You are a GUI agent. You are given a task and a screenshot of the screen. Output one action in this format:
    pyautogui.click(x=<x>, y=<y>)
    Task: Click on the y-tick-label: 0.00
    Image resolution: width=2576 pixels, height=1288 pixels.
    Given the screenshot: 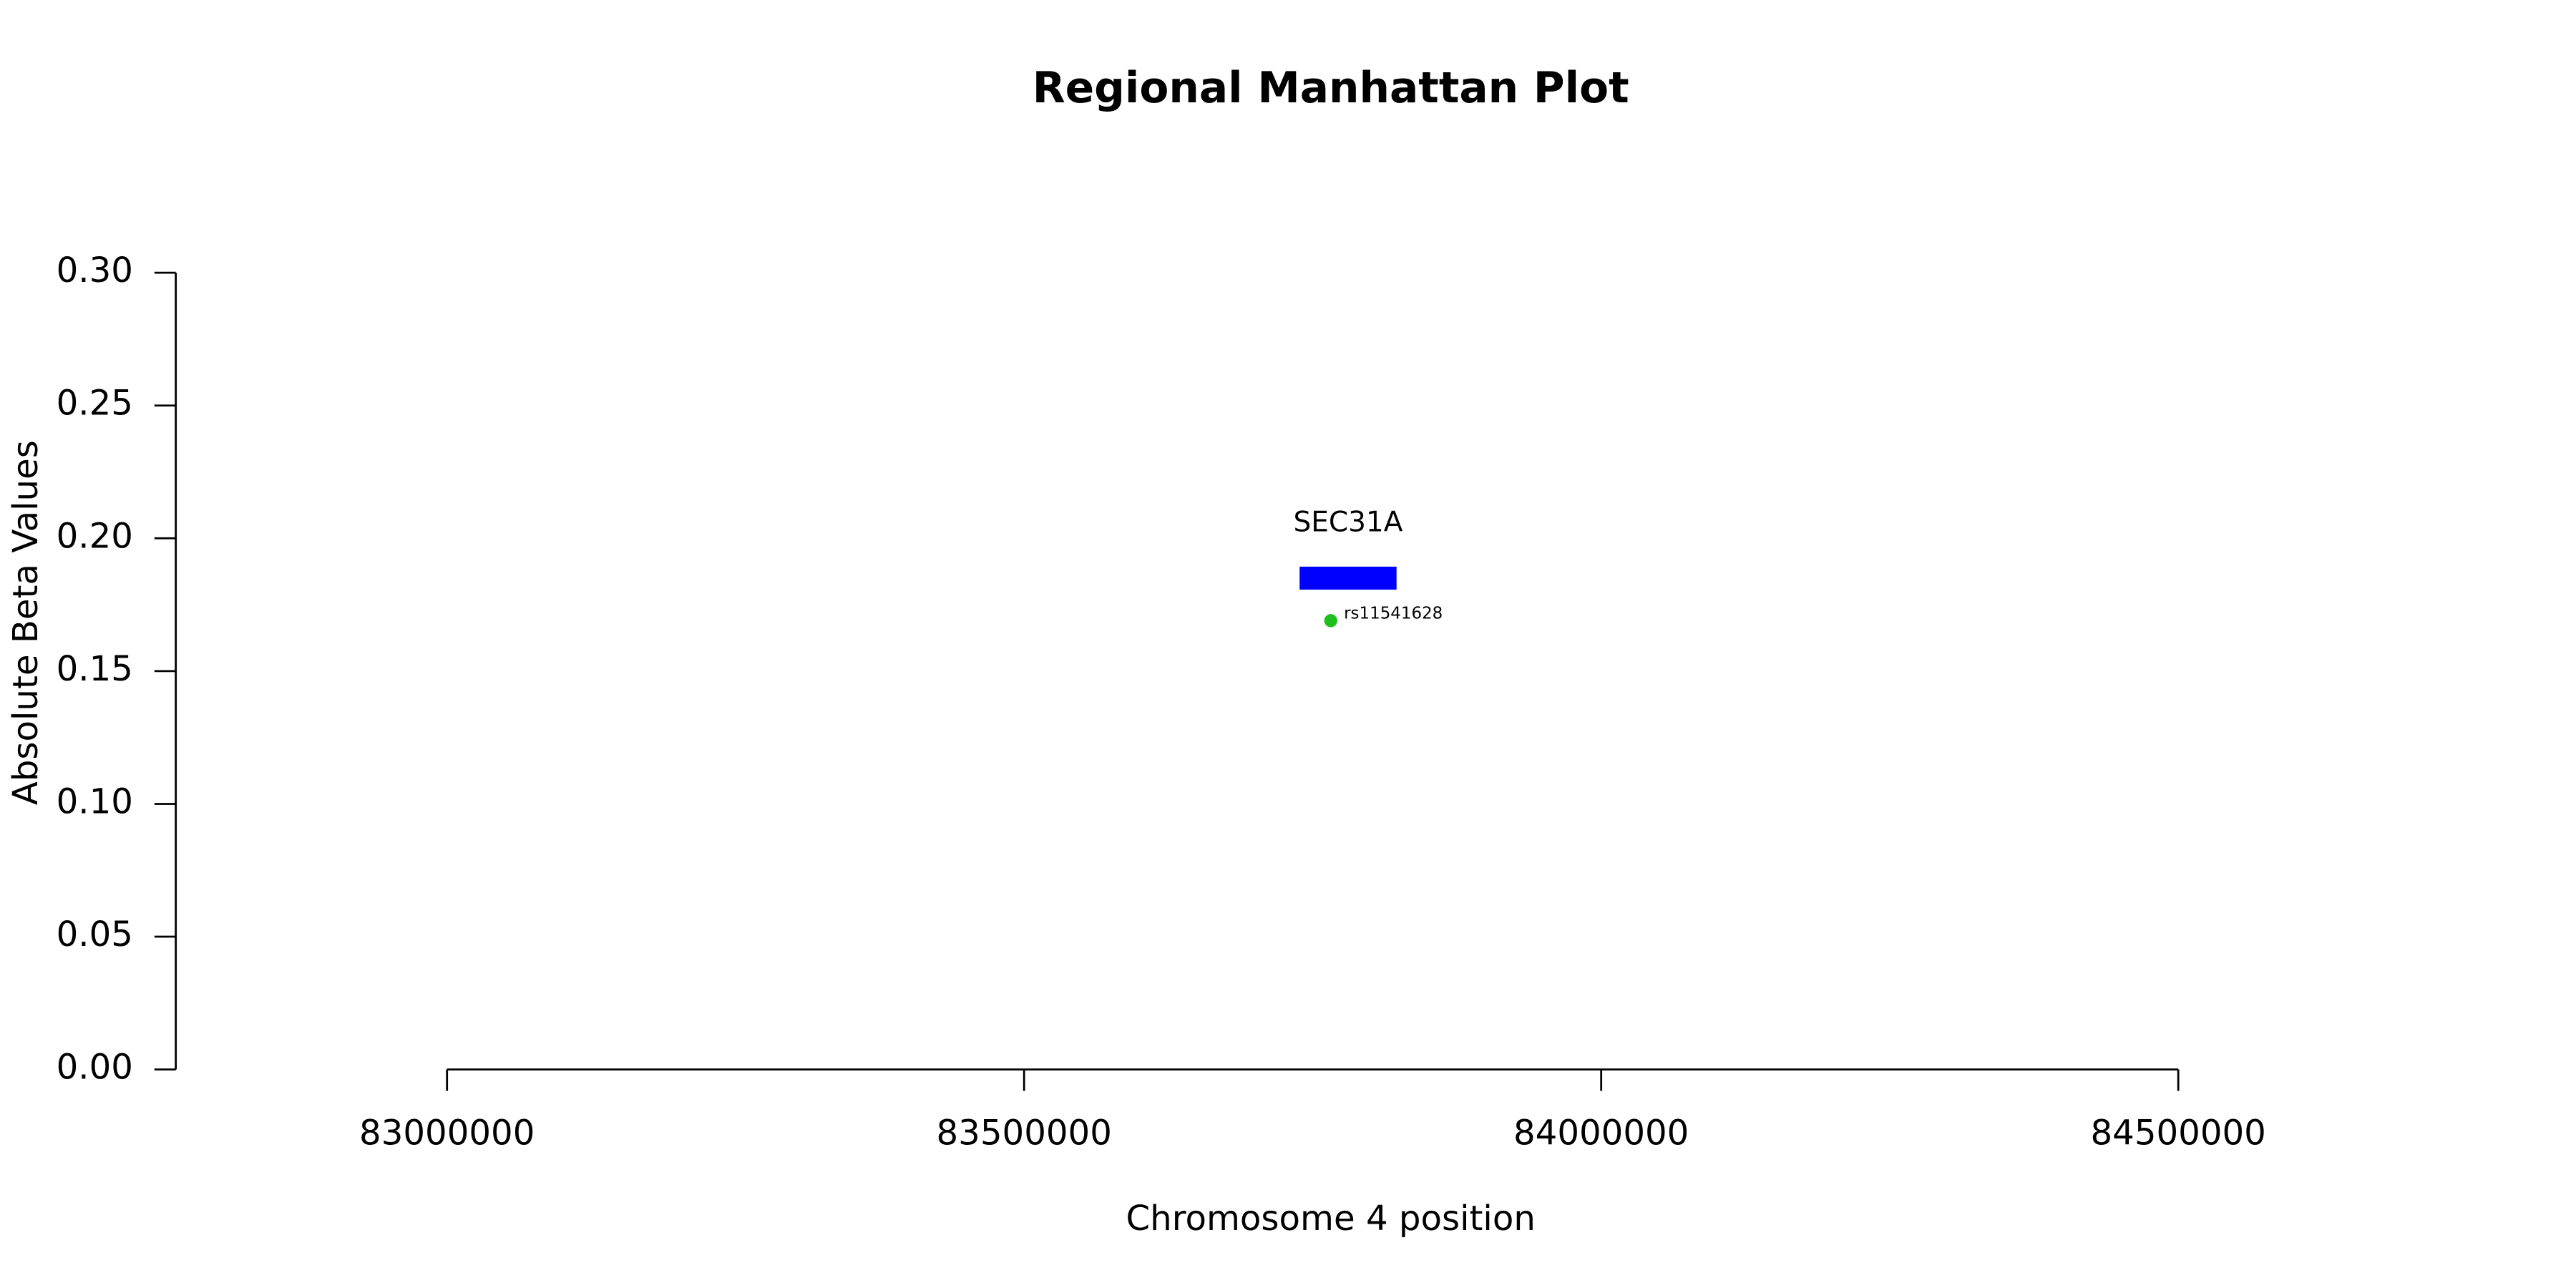 What is the action you would take?
    pyautogui.click(x=95, y=1068)
    